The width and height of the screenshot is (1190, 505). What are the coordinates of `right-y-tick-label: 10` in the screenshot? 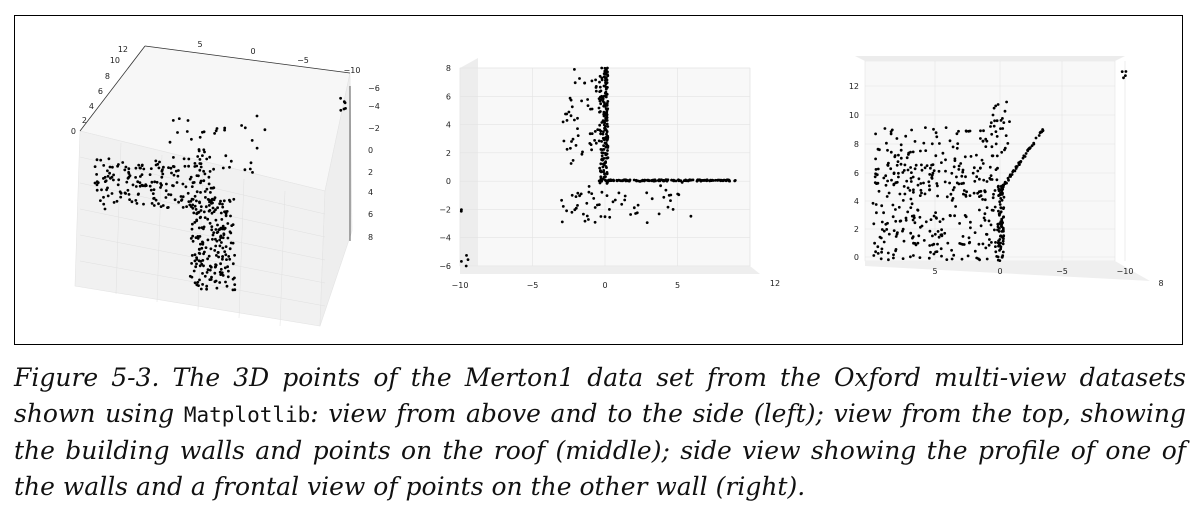 It's located at (854, 115).